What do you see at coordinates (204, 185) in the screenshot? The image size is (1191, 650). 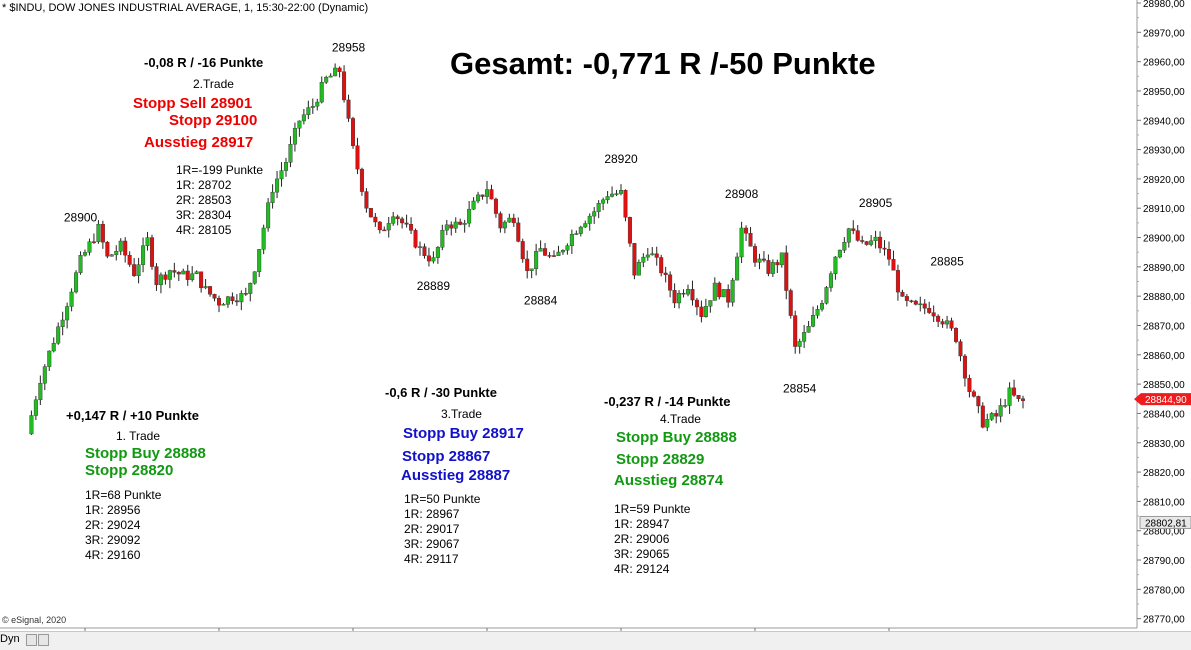 I see `trade2-level: 1R: 28702` at bounding box center [204, 185].